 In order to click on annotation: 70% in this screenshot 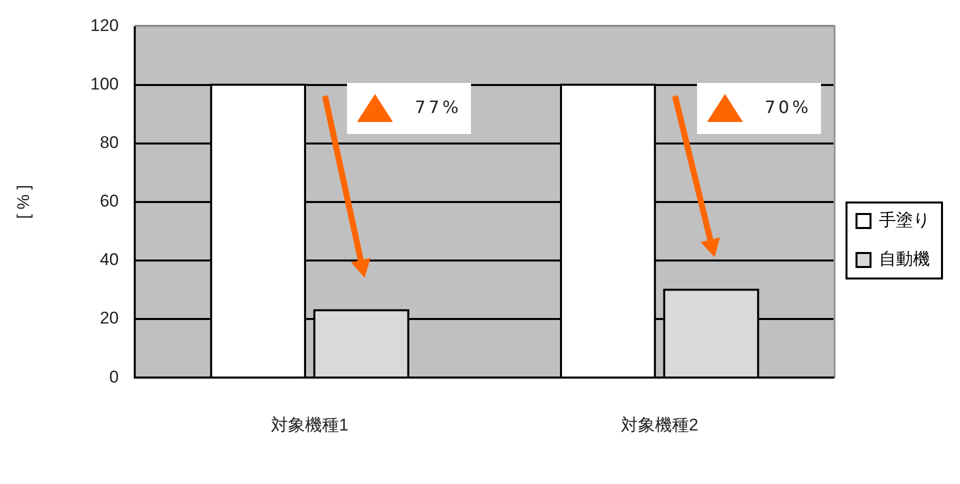, I will do `click(788, 108)`.